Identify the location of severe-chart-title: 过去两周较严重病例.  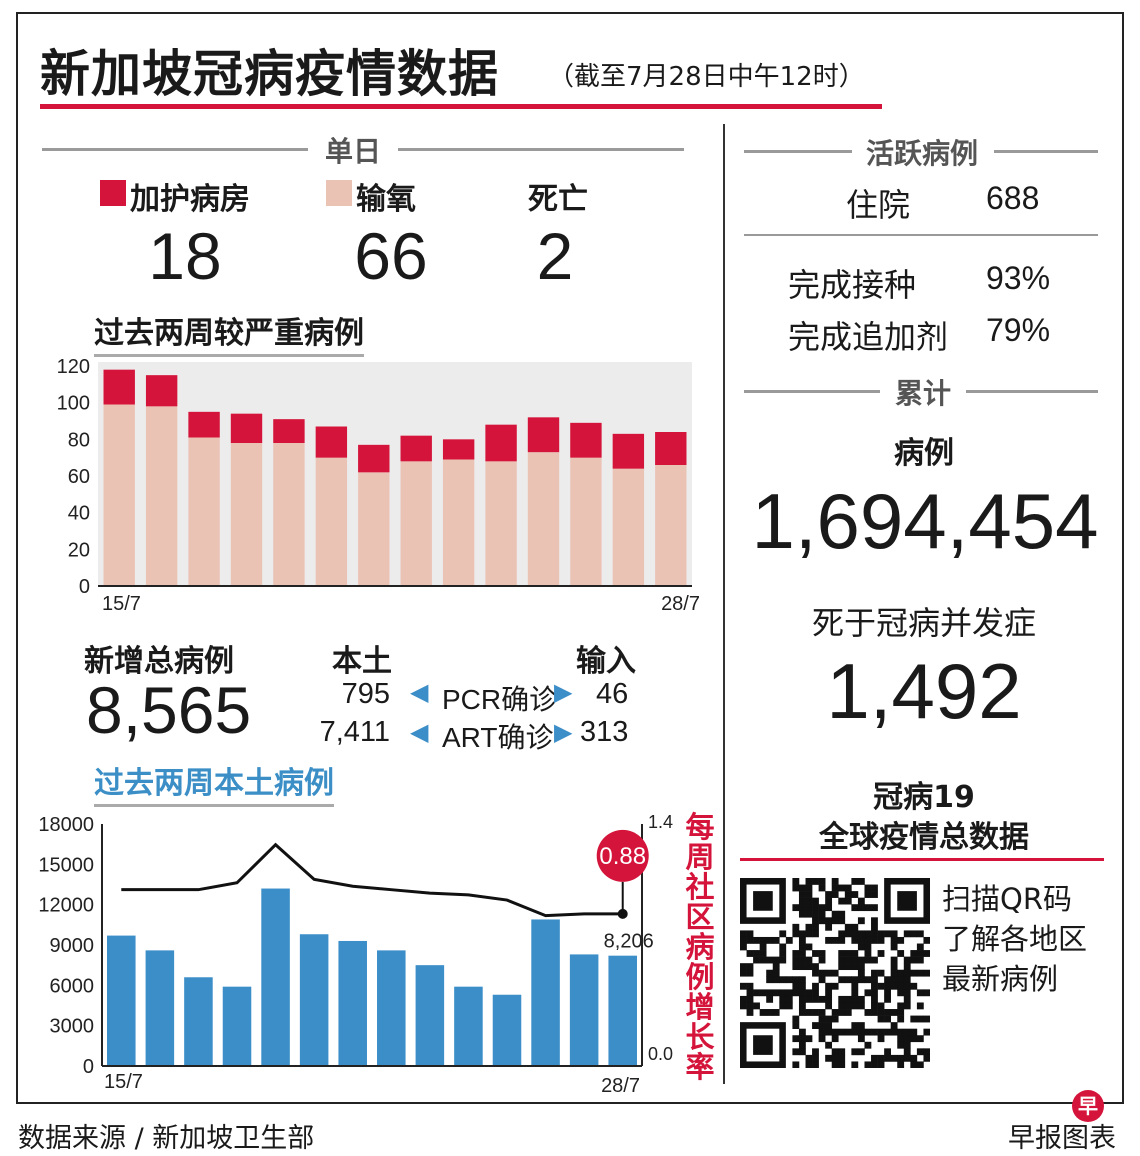
(229, 332).